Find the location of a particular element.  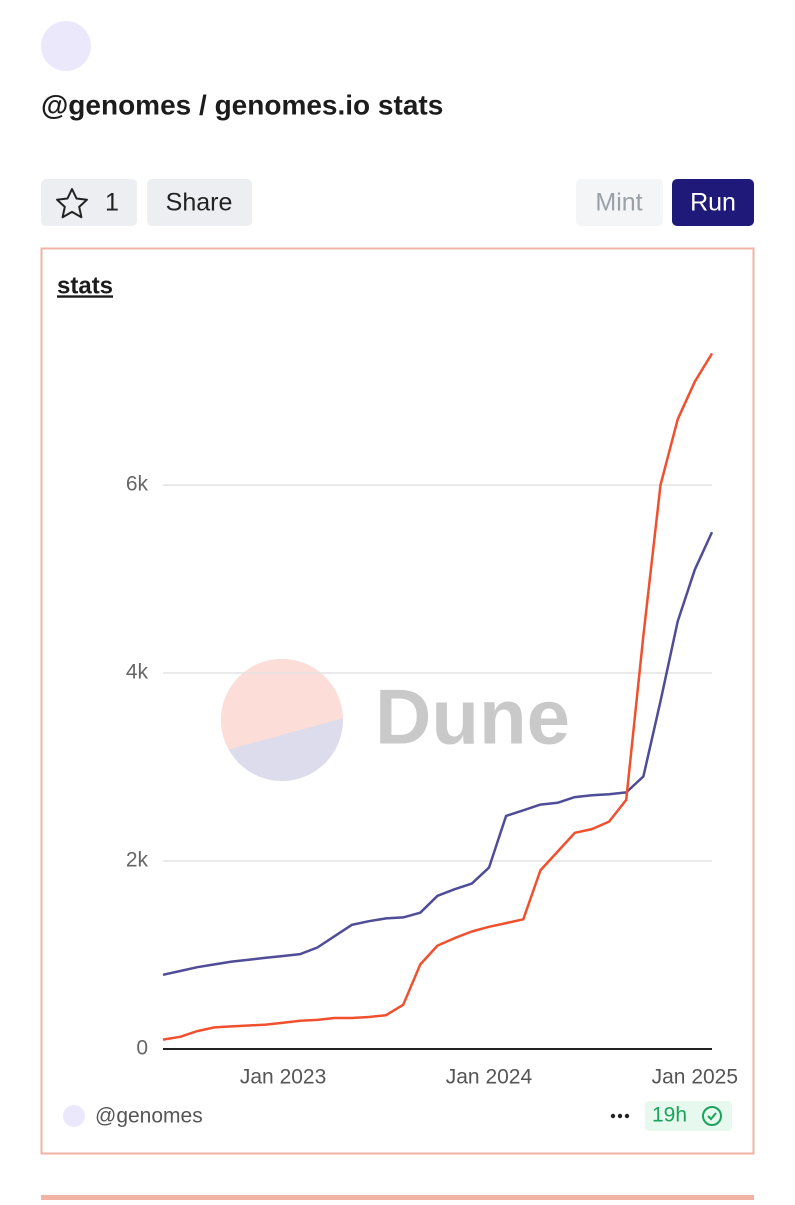

y-tick-label: 4k is located at coordinates (137, 672).